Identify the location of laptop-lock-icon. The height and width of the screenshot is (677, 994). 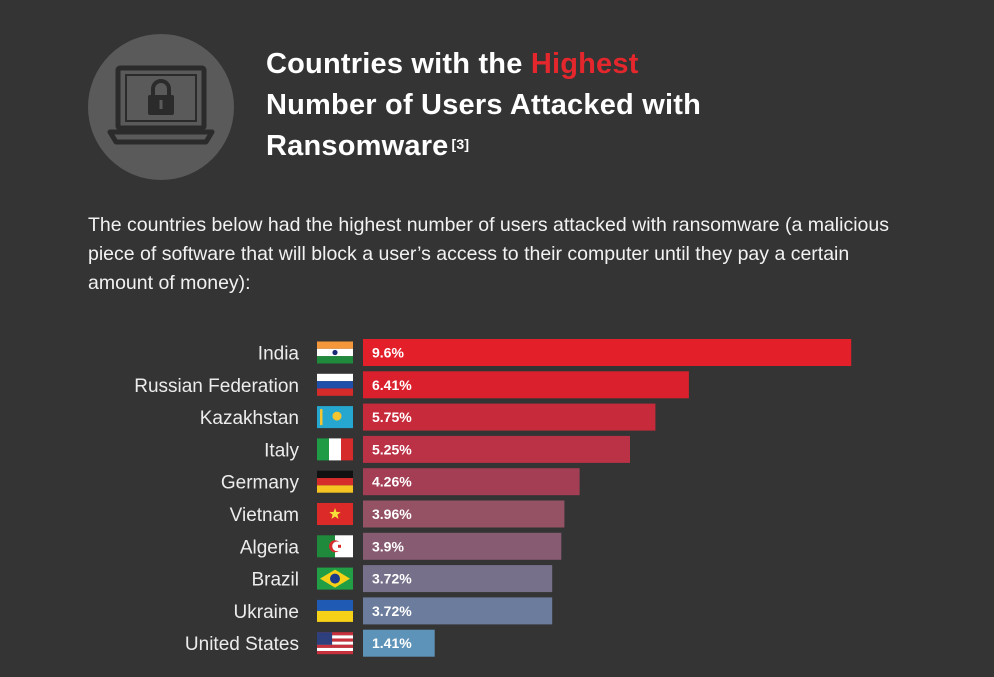
(161, 107).